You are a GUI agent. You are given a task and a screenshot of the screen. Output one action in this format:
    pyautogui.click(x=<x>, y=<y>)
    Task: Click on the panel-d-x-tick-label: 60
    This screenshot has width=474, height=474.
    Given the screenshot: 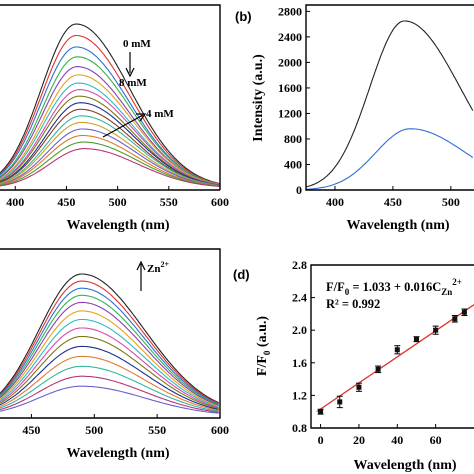 What is the action you would take?
    pyautogui.click(x=436, y=440)
    